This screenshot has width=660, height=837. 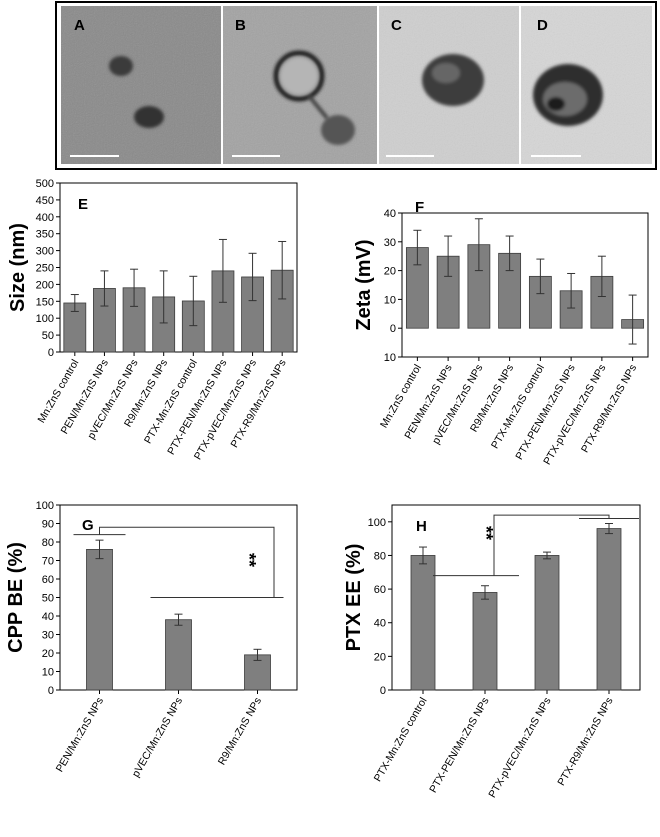 What do you see at coordinates (45, 269) in the screenshot?
I see `y-tick-label: 250` at bounding box center [45, 269].